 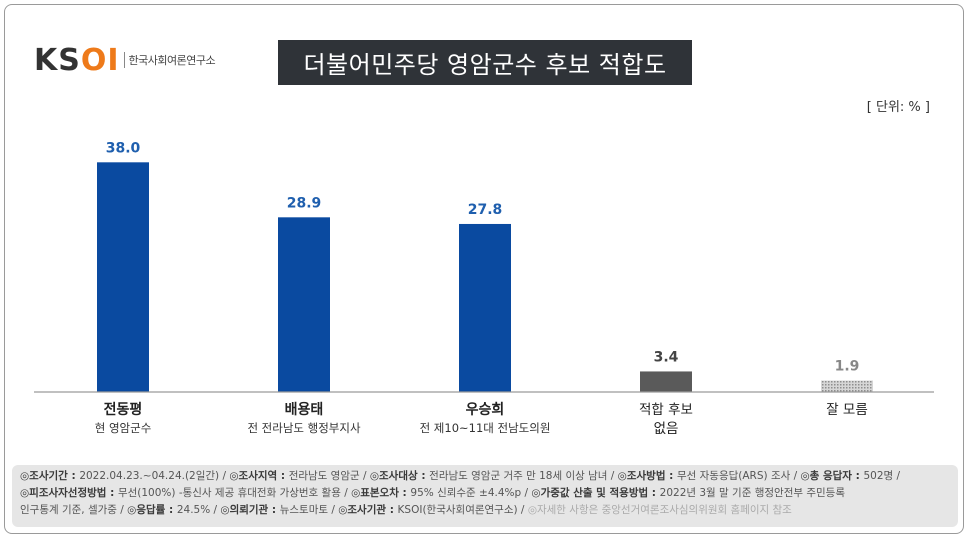 I want to click on note-label: ◎표본오차 :, so click(x=381, y=493).